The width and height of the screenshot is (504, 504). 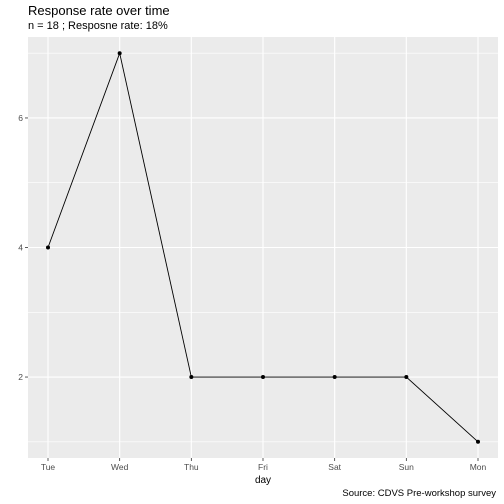 What do you see at coordinates (98, 26) in the screenshot?
I see `chart-subtitle: n = 18 ; Resposne rate: 18%` at bounding box center [98, 26].